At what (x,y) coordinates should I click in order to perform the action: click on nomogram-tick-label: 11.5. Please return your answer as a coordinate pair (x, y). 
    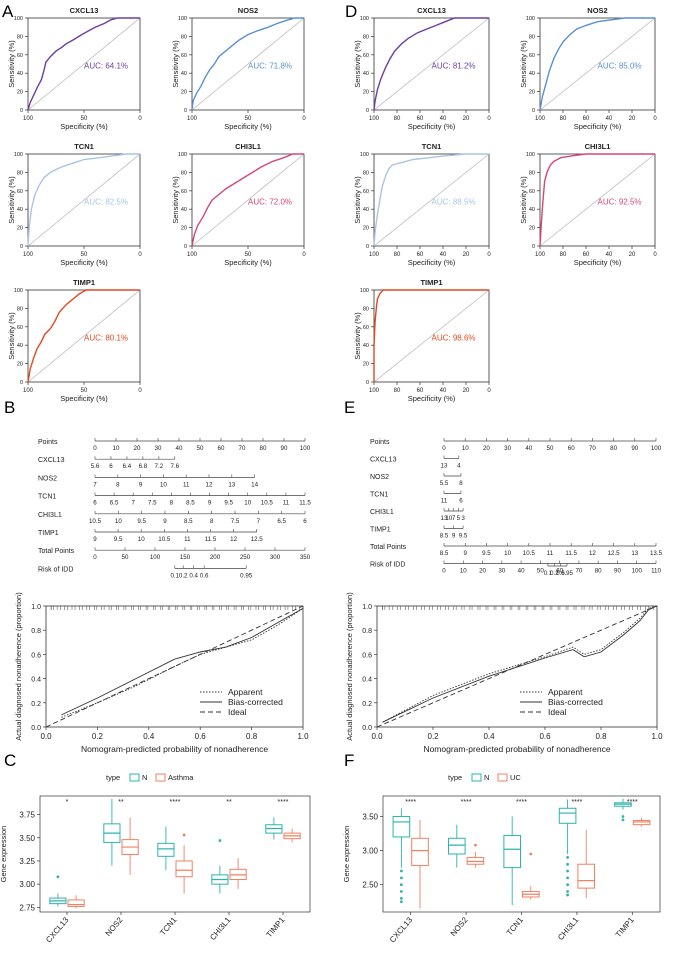
    Looking at the image, I should click on (571, 553).